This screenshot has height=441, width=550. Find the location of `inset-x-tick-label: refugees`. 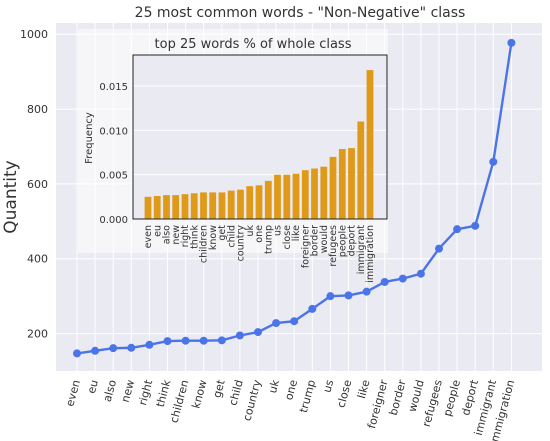

inset-x-tick-label: refugees is located at coordinates (333, 246).